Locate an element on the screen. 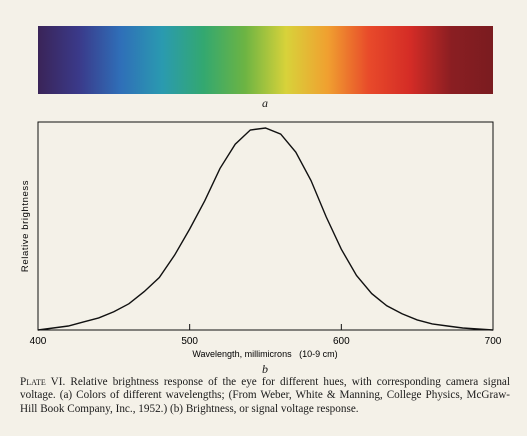 Image resolution: width=527 pixels, height=436 pixels. x-tick-label: 400 is located at coordinates (38, 341).